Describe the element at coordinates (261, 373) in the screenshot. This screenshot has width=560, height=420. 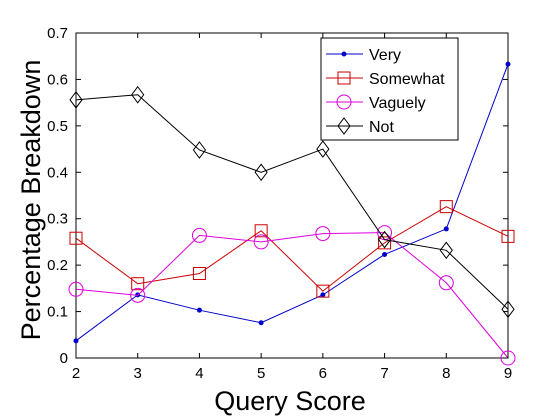
I see `x-tick-label: 5` at that location.